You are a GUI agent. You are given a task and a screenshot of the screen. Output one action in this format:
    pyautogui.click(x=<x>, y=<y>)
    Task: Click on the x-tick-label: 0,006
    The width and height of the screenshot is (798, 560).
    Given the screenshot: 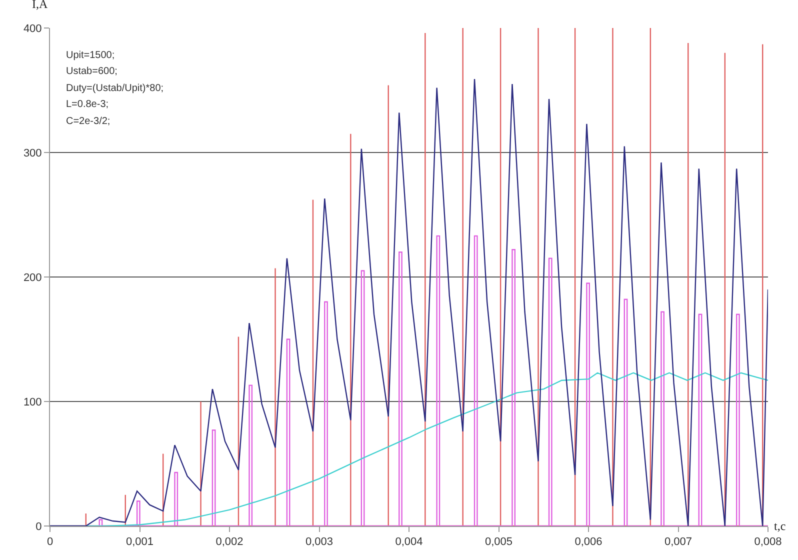 What is the action you would take?
    pyautogui.click(x=588, y=542)
    